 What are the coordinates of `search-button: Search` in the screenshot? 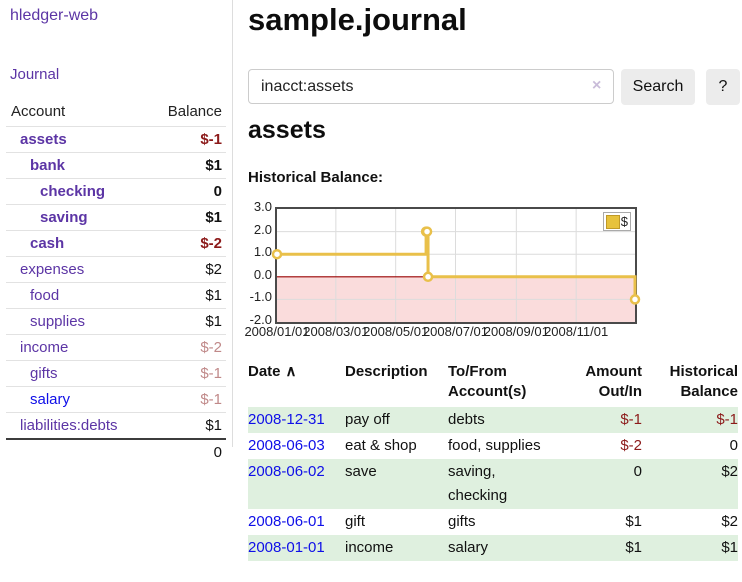 It's located at (658, 87).